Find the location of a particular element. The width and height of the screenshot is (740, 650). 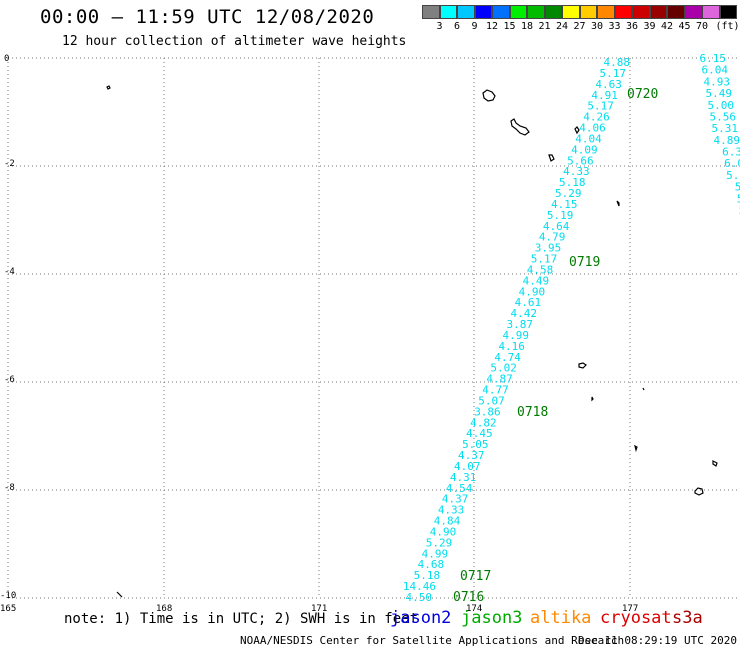

satellite-label-jason3: jason3 is located at coordinates (492, 618).